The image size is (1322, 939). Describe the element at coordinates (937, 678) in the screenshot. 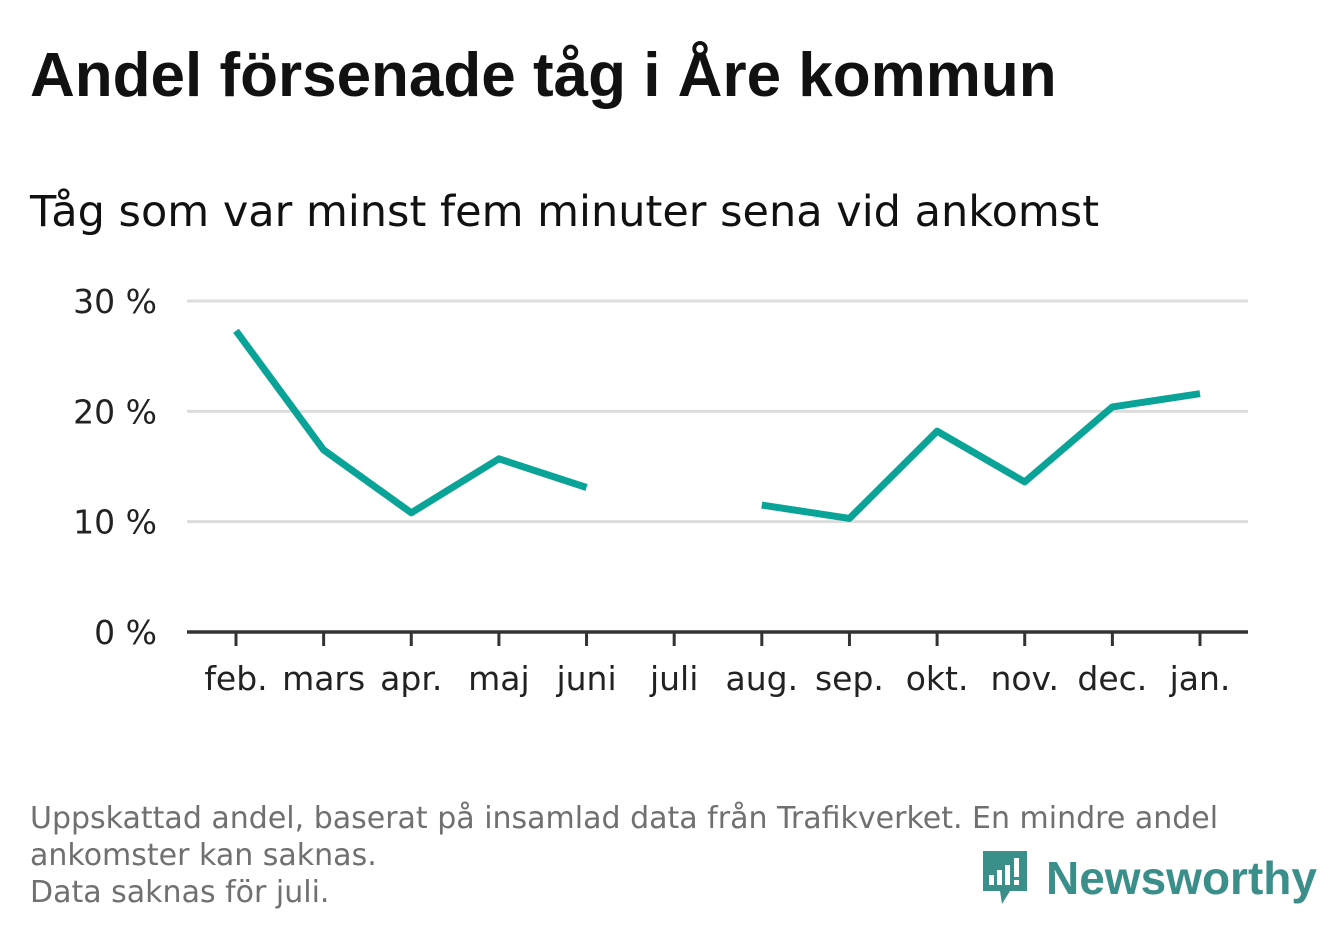

I see `x-tick-label: okt.` at that location.